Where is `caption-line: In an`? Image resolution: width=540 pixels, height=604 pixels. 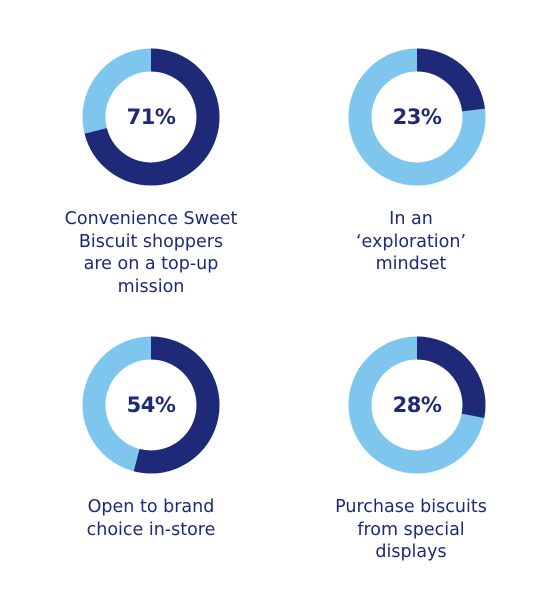 caption-line: In an is located at coordinates (411, 219).